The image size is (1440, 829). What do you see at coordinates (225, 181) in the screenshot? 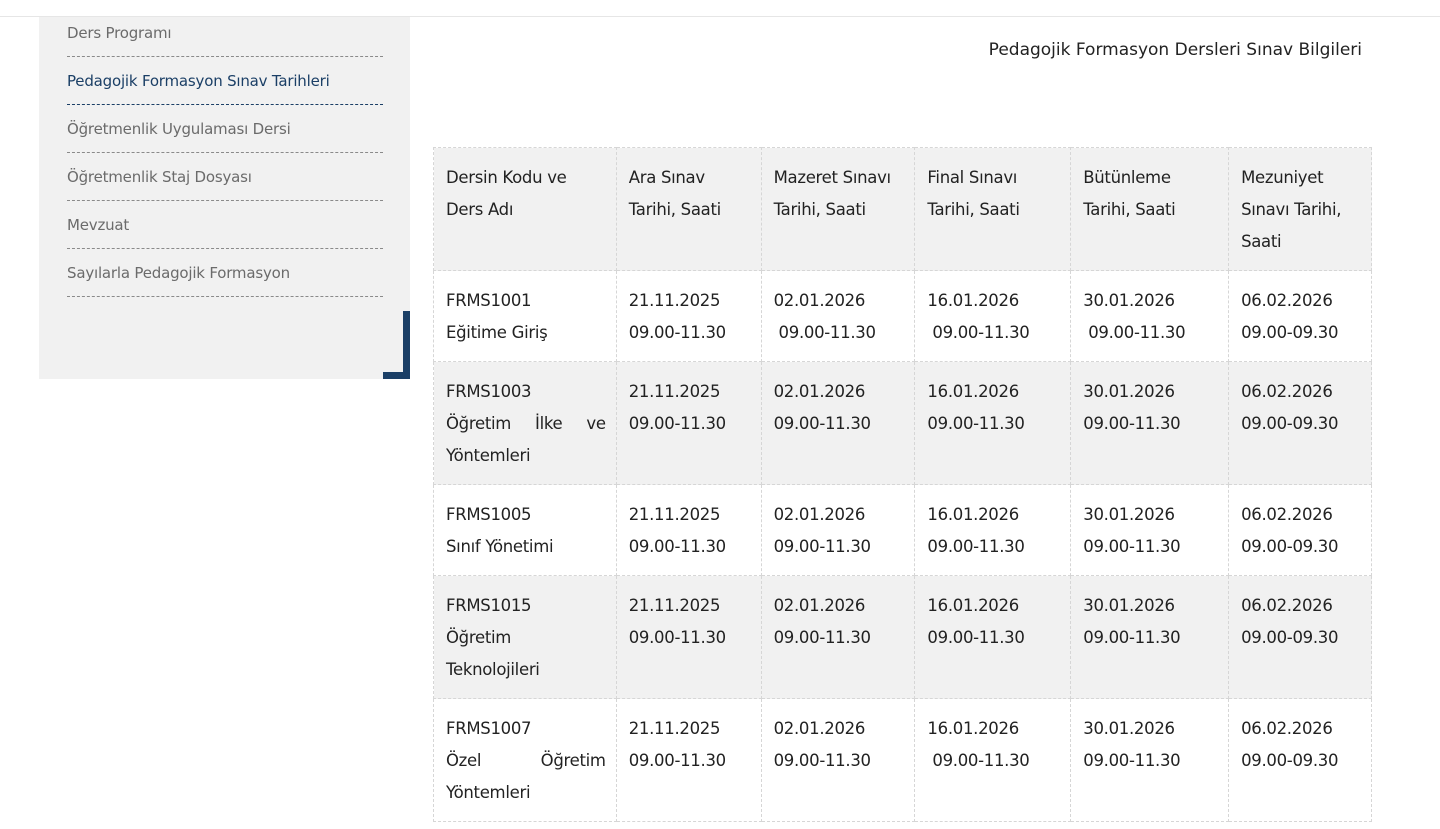
I see `sidebar-item-staj-dosyasi: Öğretmenlik Staj Dosyası` at bounding box center [225, 181].